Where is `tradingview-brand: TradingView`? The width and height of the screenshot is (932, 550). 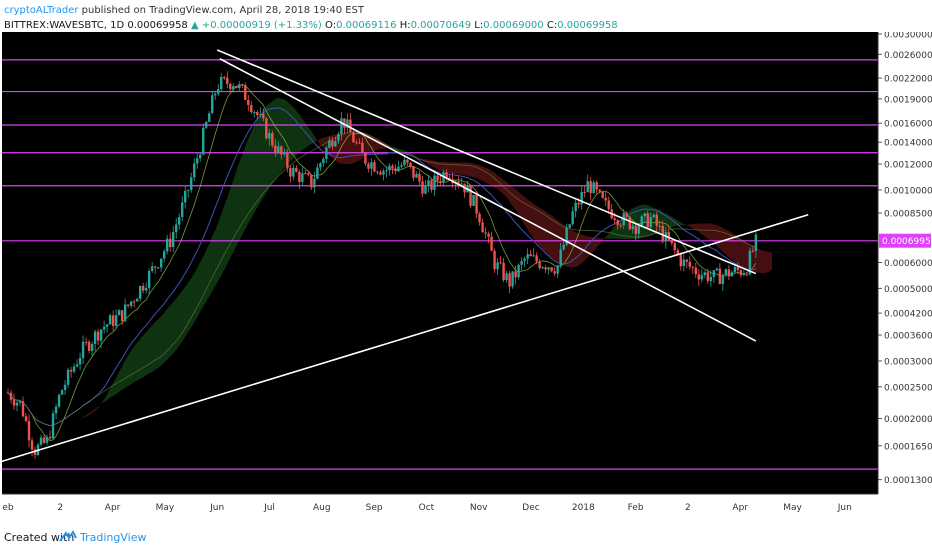 tradingview-brand: TradingView is located at coordinates (113, 537).